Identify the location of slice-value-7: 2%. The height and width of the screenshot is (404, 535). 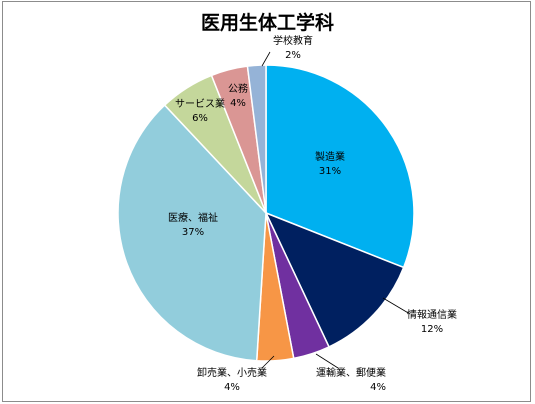
(293, 55).